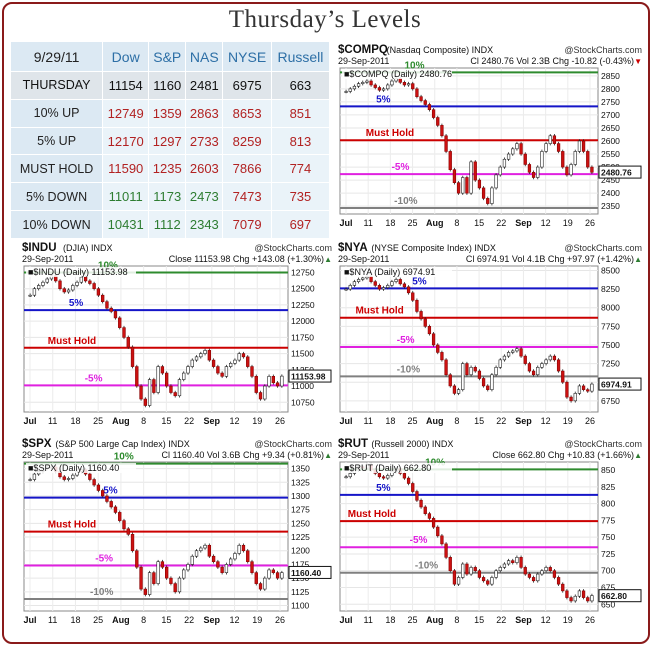 The width and height of the screenshot is (654, 648). I want to click on y-tick-label: 1200, so click(300, 551).